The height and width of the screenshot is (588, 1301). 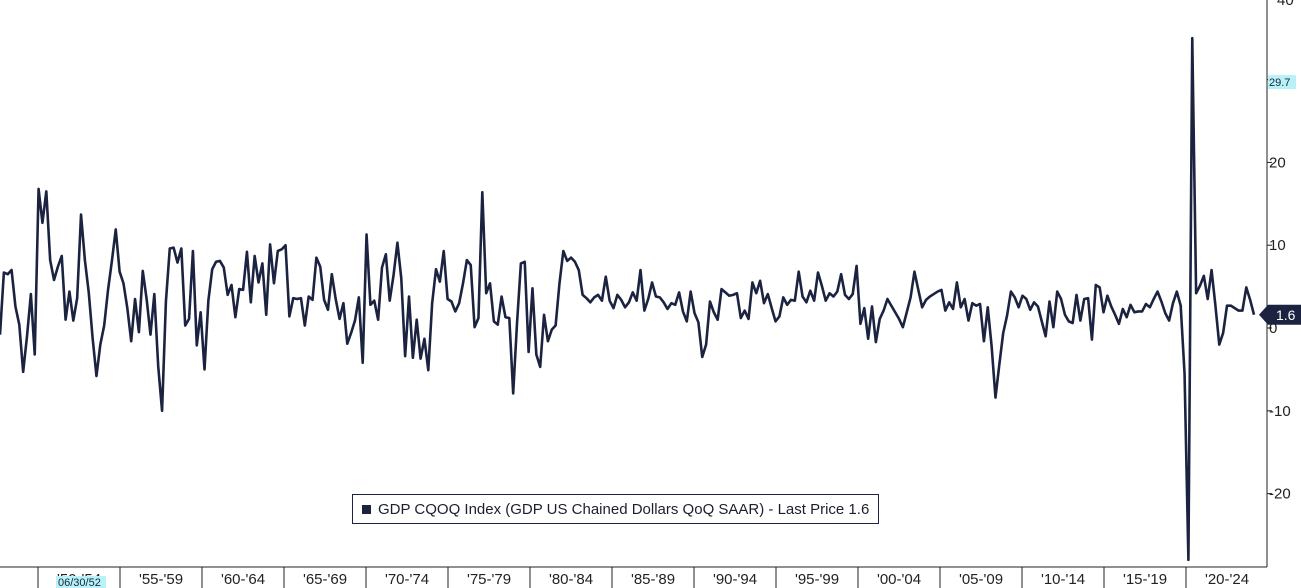 What do you see at coordinates (1227, 579) in the screenshot?
I see `x-period-label: '20-'24` at bounding box center [1227, 579].